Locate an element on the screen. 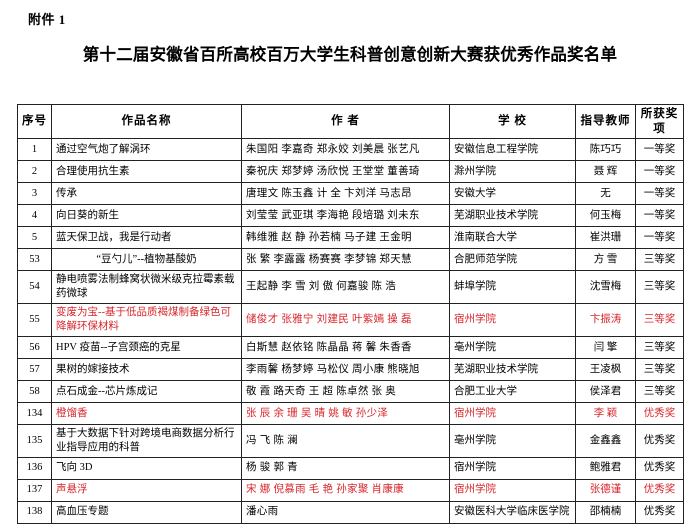  cell-school: 安徽医科大学临床医学院 is located at coordinates (512, 512).